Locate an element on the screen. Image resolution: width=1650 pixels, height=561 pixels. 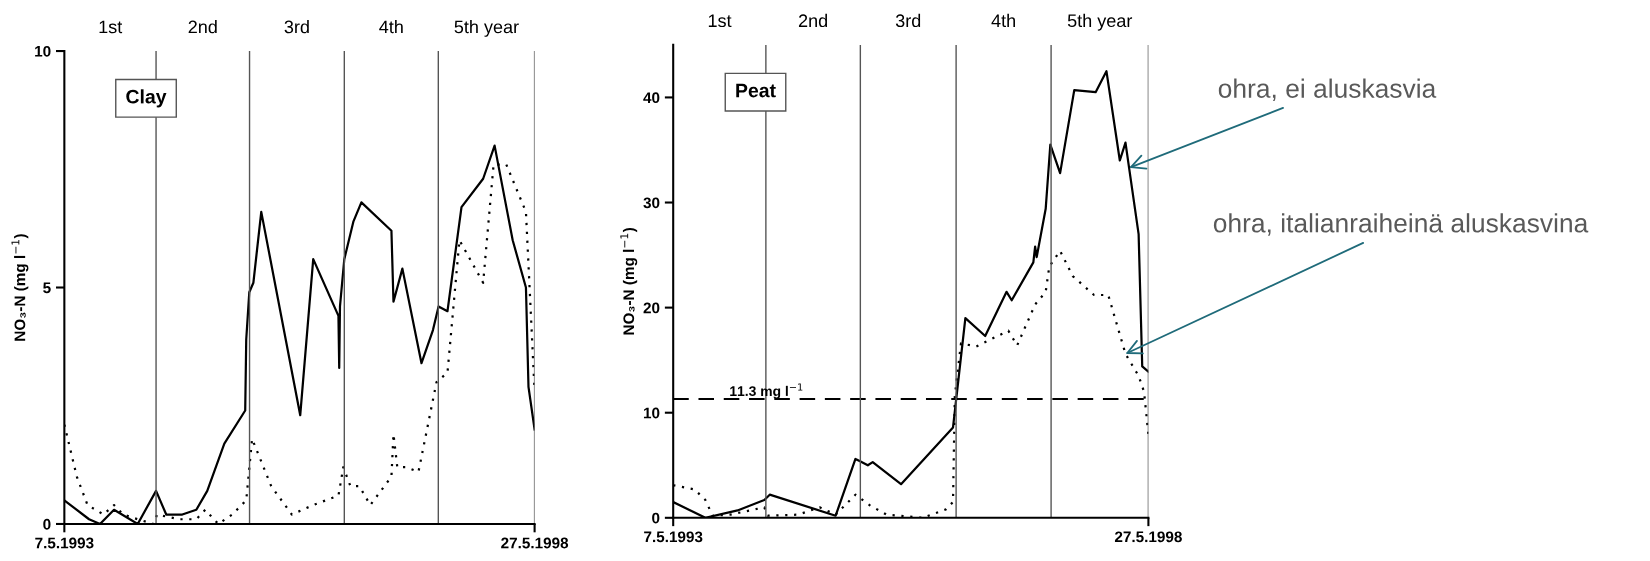
y-tick-label: 20 is located at coordinates (651, 308).